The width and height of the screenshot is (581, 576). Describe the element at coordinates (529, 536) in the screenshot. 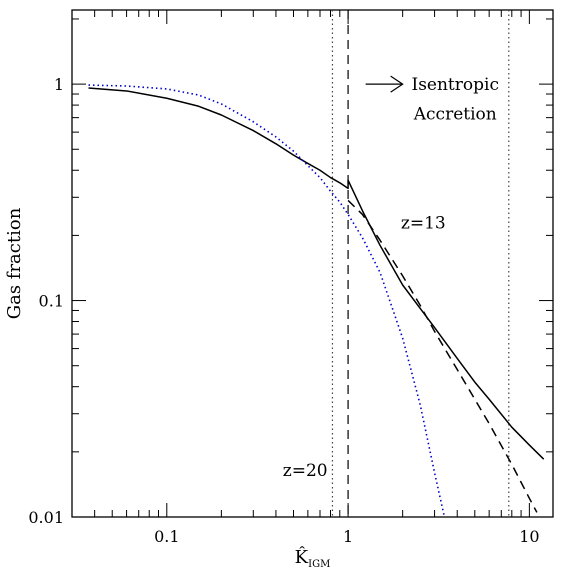

I see `x-tick-label: 10` at that location.